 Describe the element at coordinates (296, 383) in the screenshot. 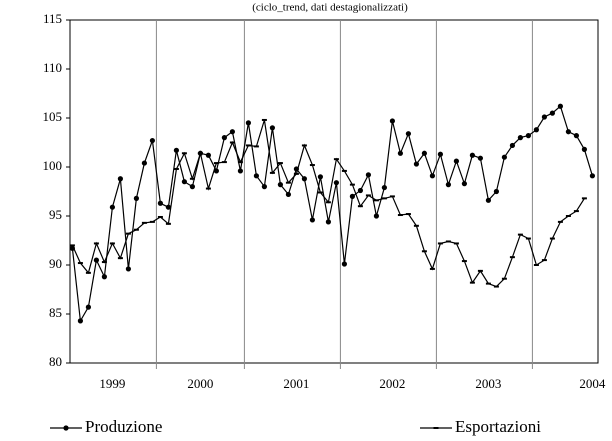

I see `x-tick-label: 2001` at that location.